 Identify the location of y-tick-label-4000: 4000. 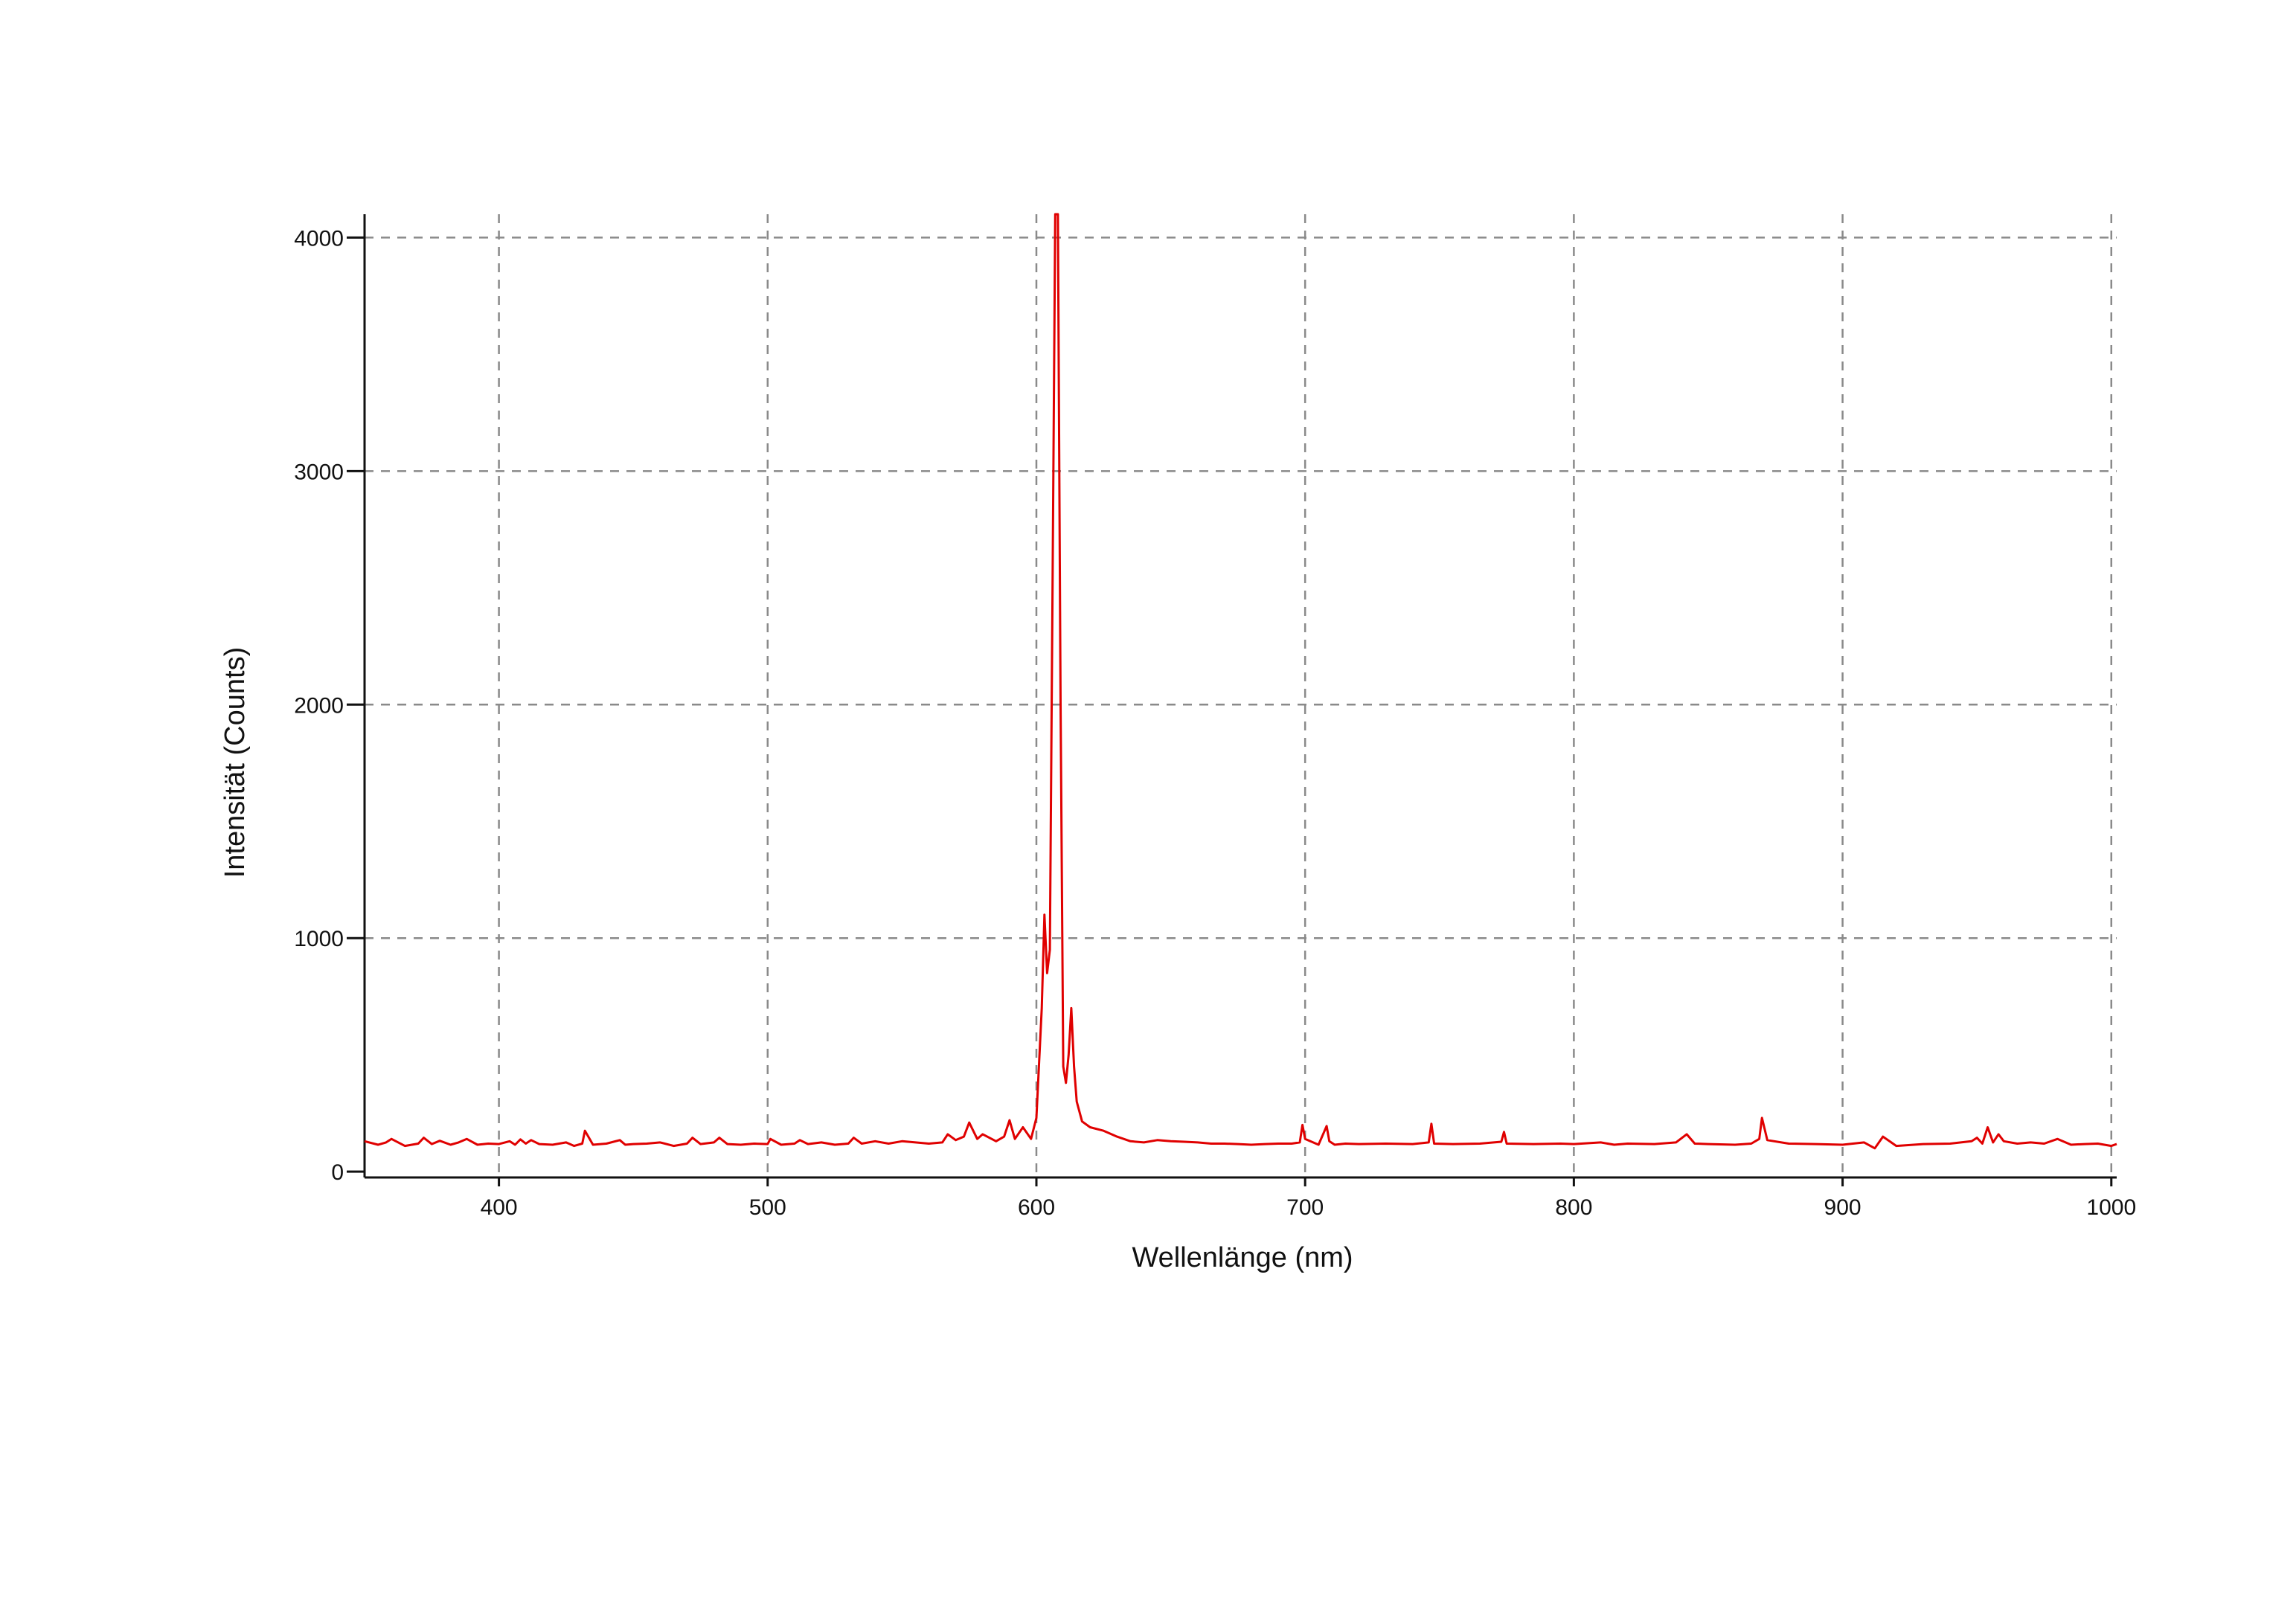
(319, 239).